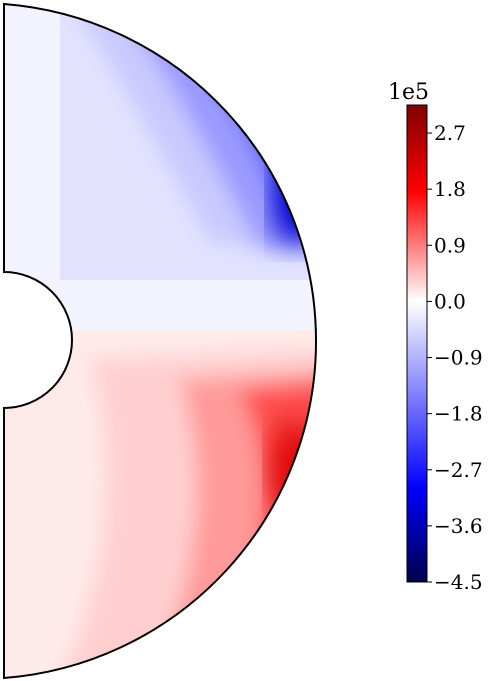  I want to click on colorbar-multiplier: 1e5, so click(408, 92).